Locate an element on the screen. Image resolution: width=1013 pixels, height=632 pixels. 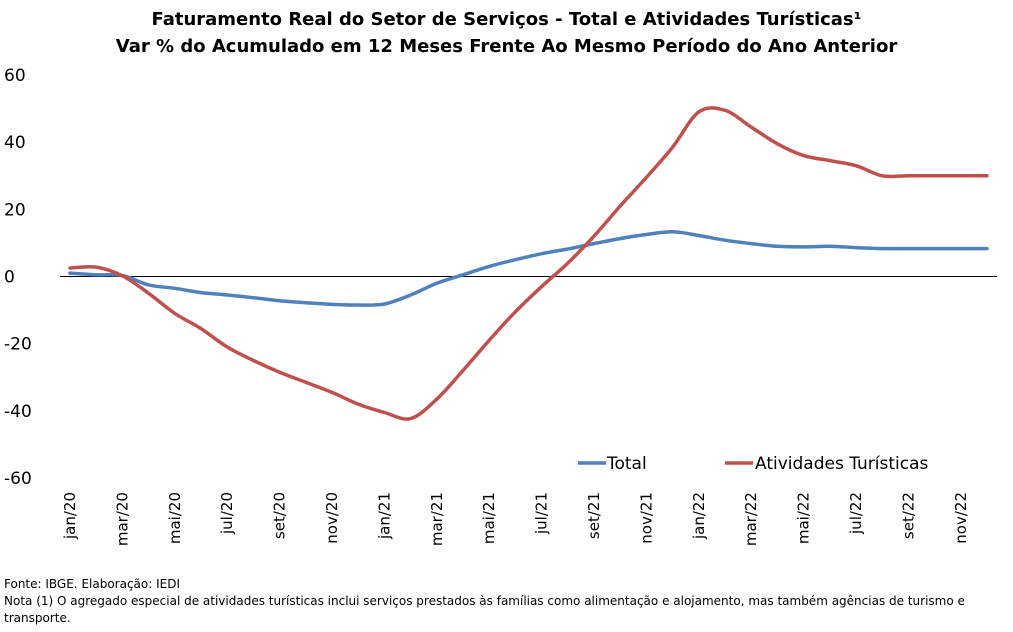
x-tick-label: jul/20 is located at coordinates (227, 513).